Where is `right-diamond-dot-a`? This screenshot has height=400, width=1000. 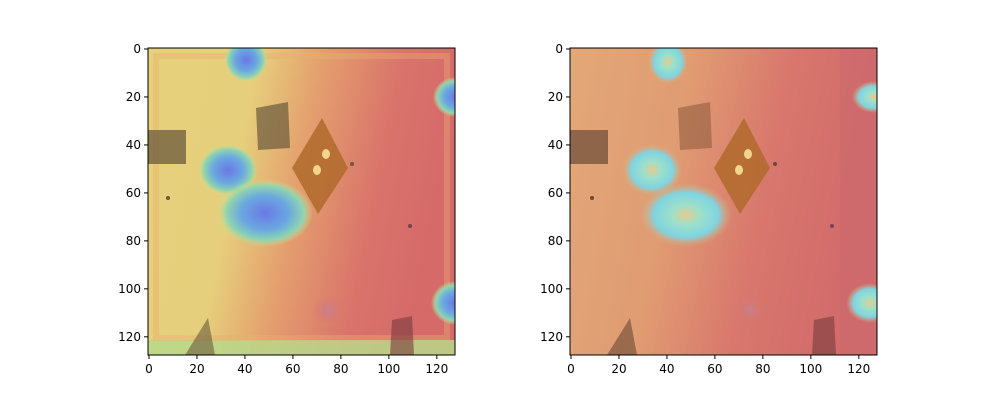 right-diamond-dot-a is located at coordinates (748, 154).